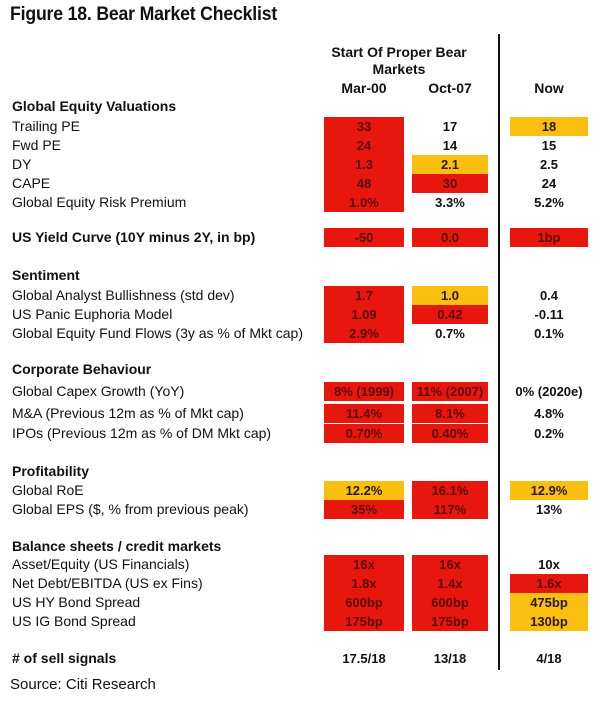  I want to click on value-cell: -0.11, so click(549, 314).